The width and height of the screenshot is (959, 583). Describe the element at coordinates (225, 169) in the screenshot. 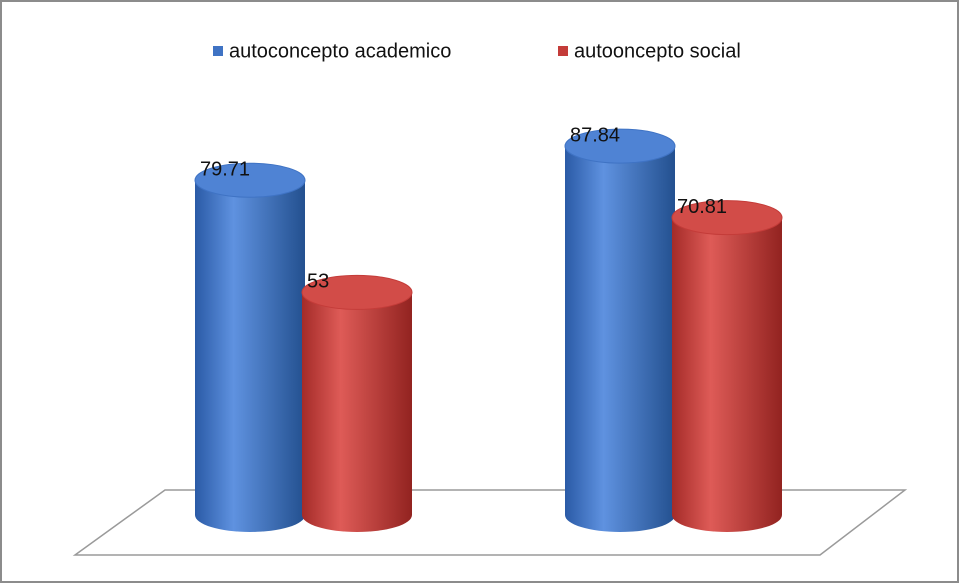

I see `data-label: 79.71` at that location.